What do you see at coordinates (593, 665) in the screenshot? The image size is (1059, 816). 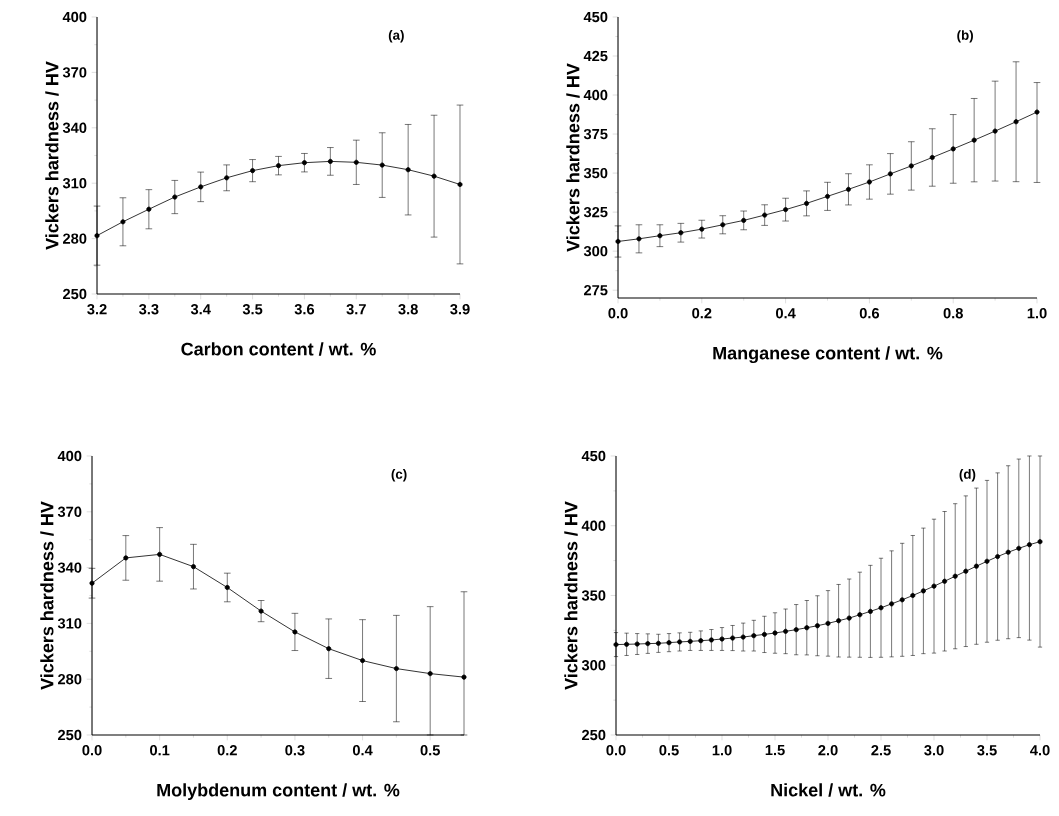 I see `y-tick-label: 300` at bounding box center [593, 665].